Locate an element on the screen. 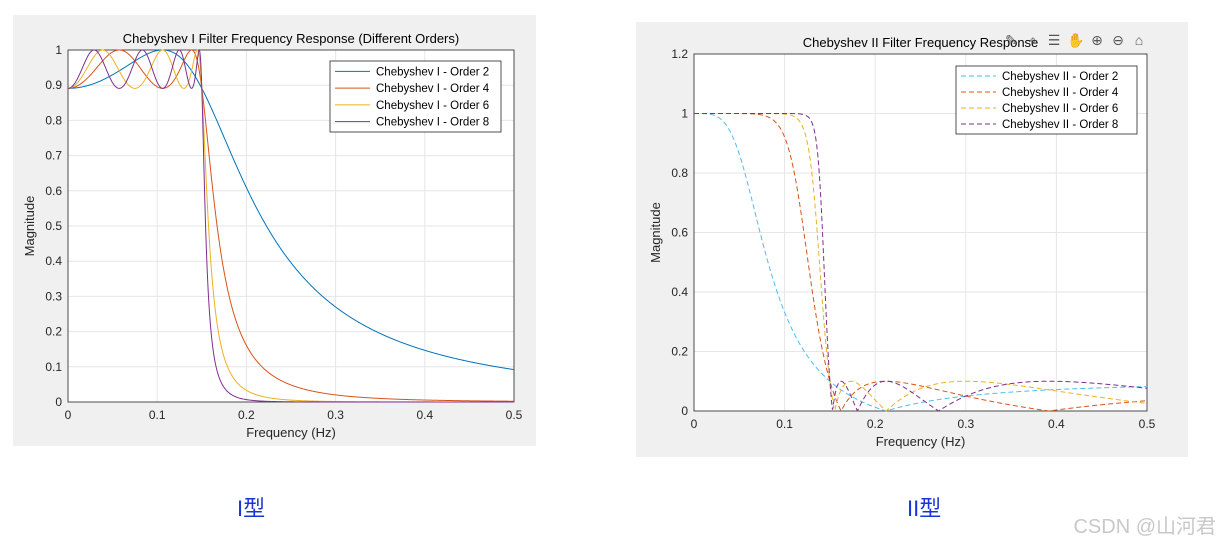 The width and height of the screenshot is (1222, 543). y-tick-label: 0.5 is located at coordinates (53, 226).